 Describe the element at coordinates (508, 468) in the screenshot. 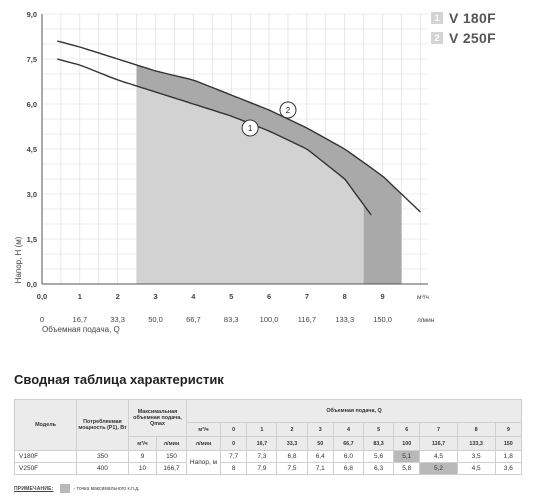

I see `cell-head-value: 3,6` at that location.